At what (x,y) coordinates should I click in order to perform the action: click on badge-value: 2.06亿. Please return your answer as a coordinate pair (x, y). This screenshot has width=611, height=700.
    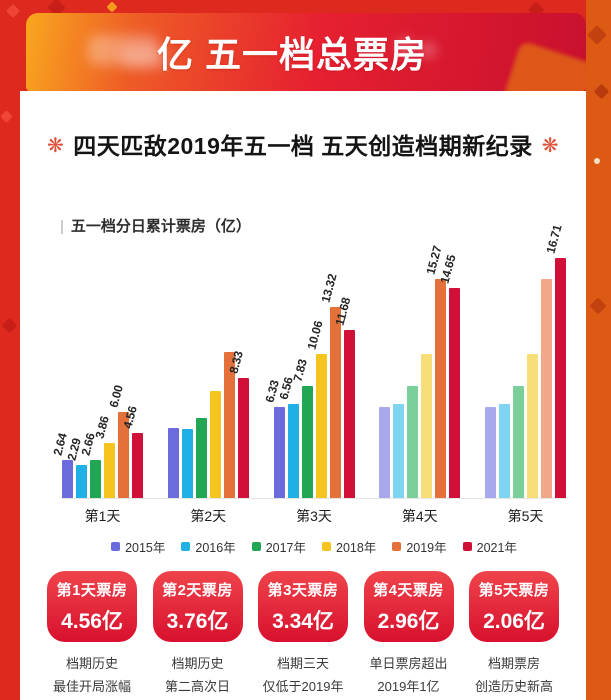
    Looking at the image, I should click on (514, 621).